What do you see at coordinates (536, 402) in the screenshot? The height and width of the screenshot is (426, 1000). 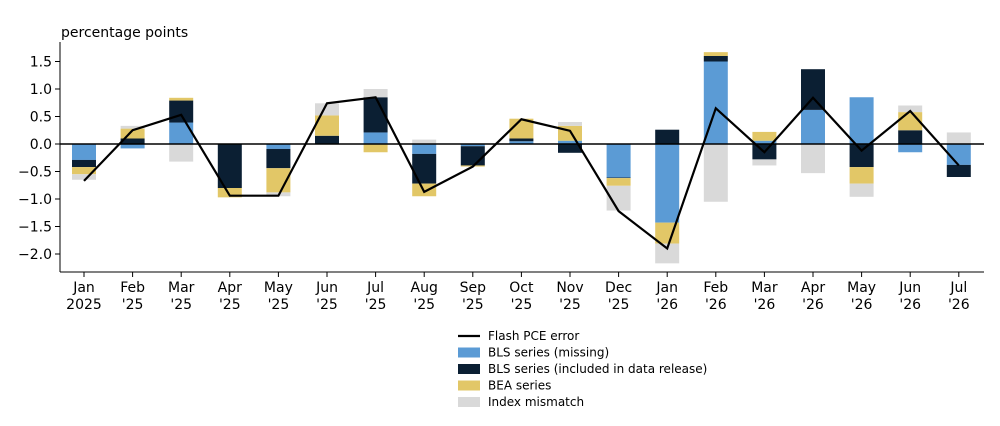 I see `legend-label: Index mismatch` at bounding box center [536, 402].